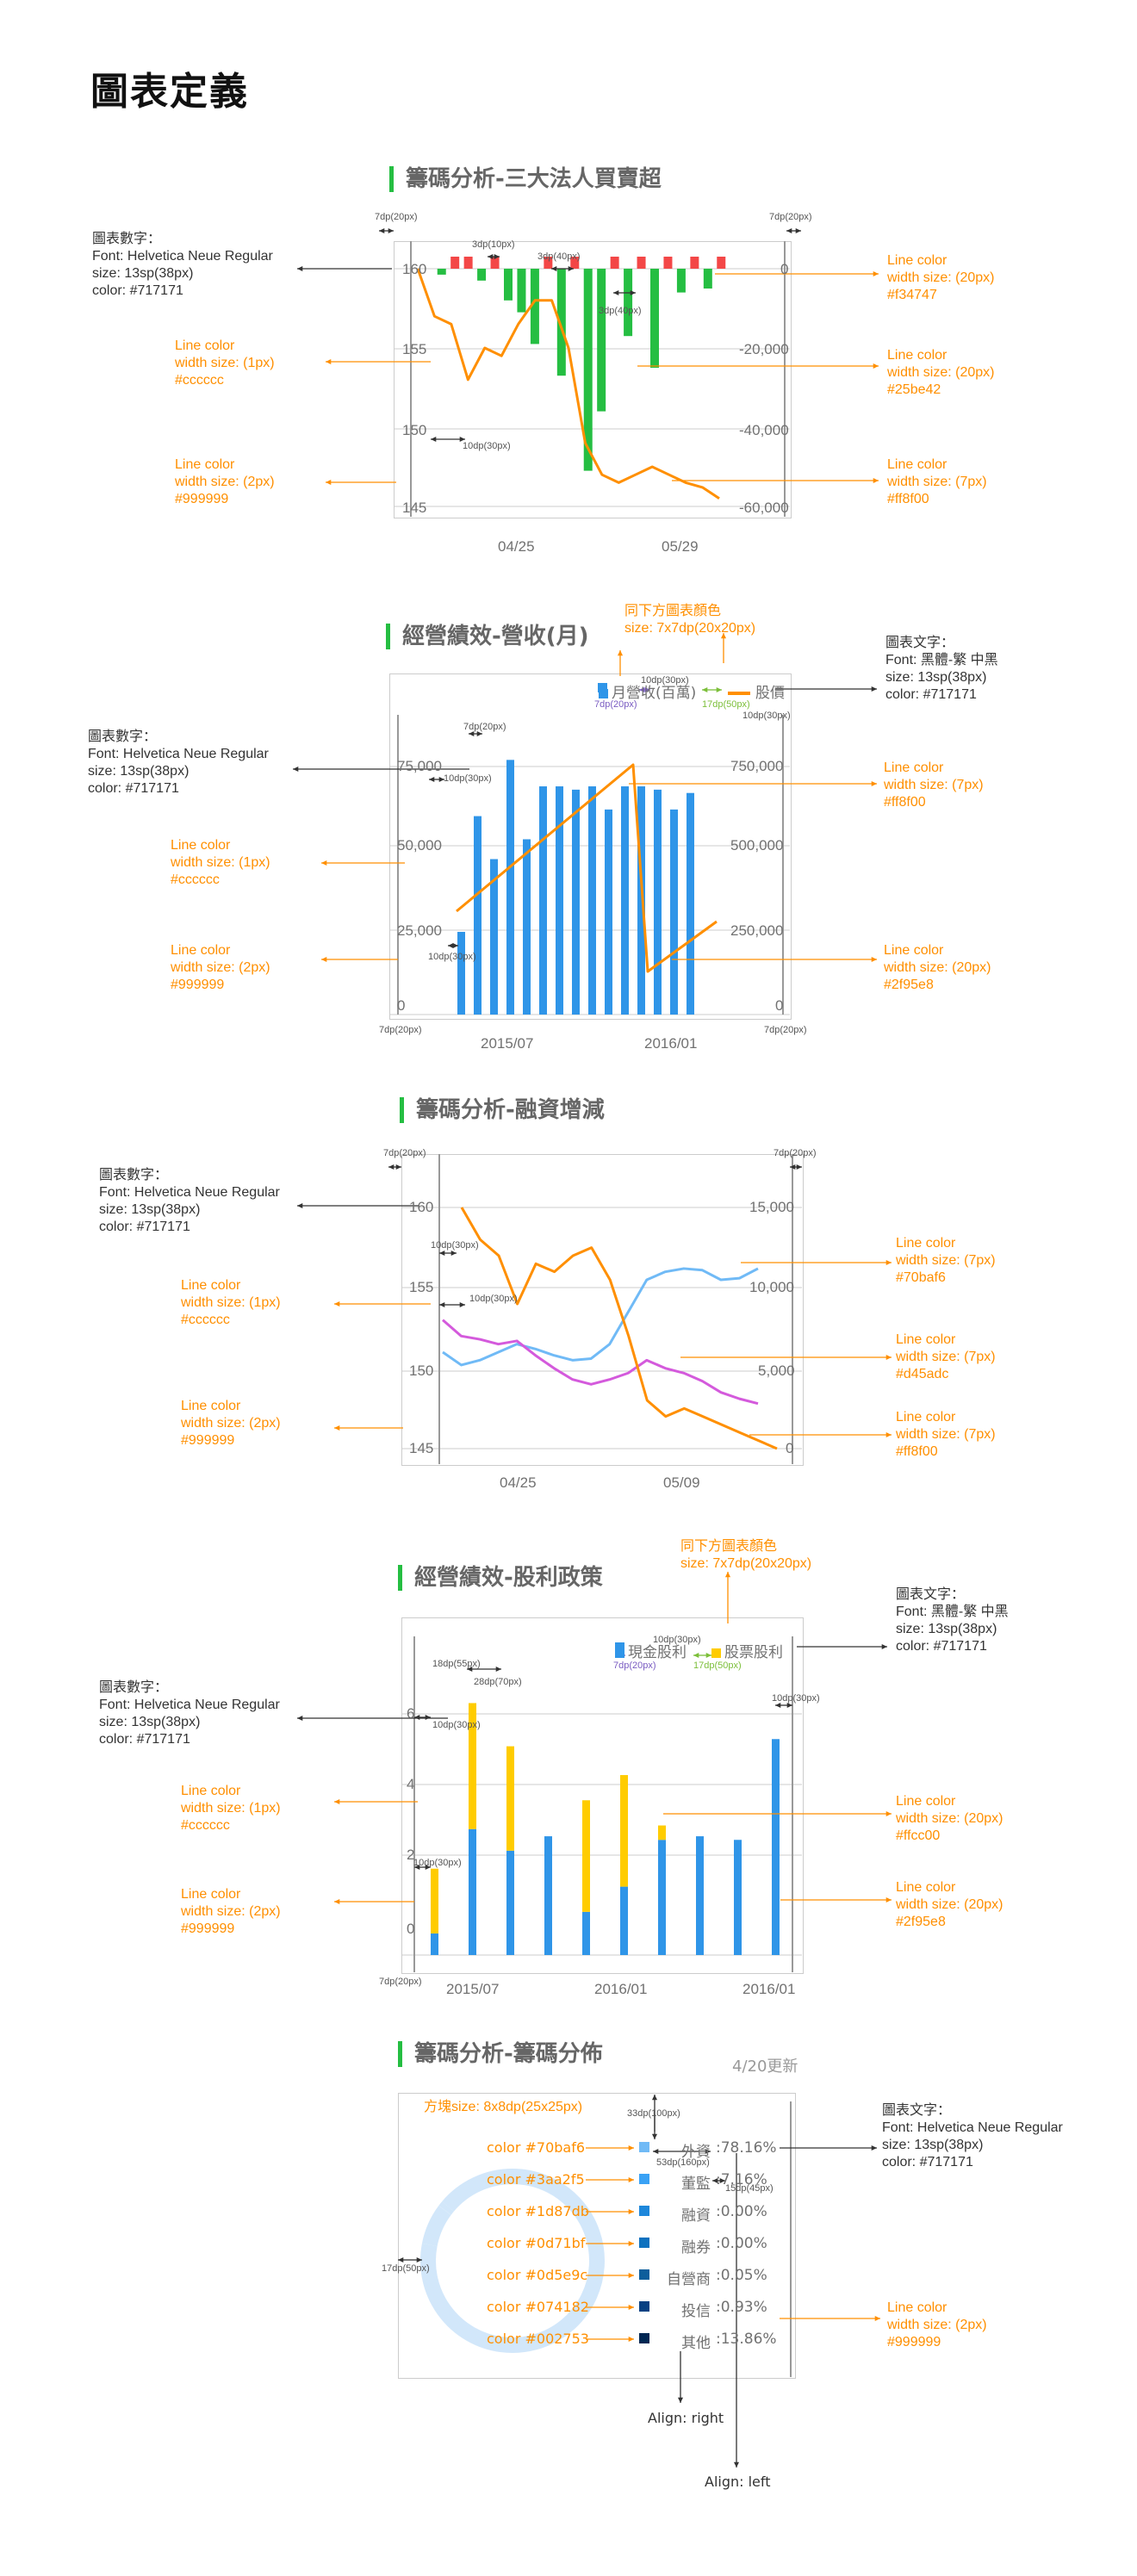  Describe the element at coordinates (498, 1670) in the screenshot. I see `s4-d1-r-head` at that location.